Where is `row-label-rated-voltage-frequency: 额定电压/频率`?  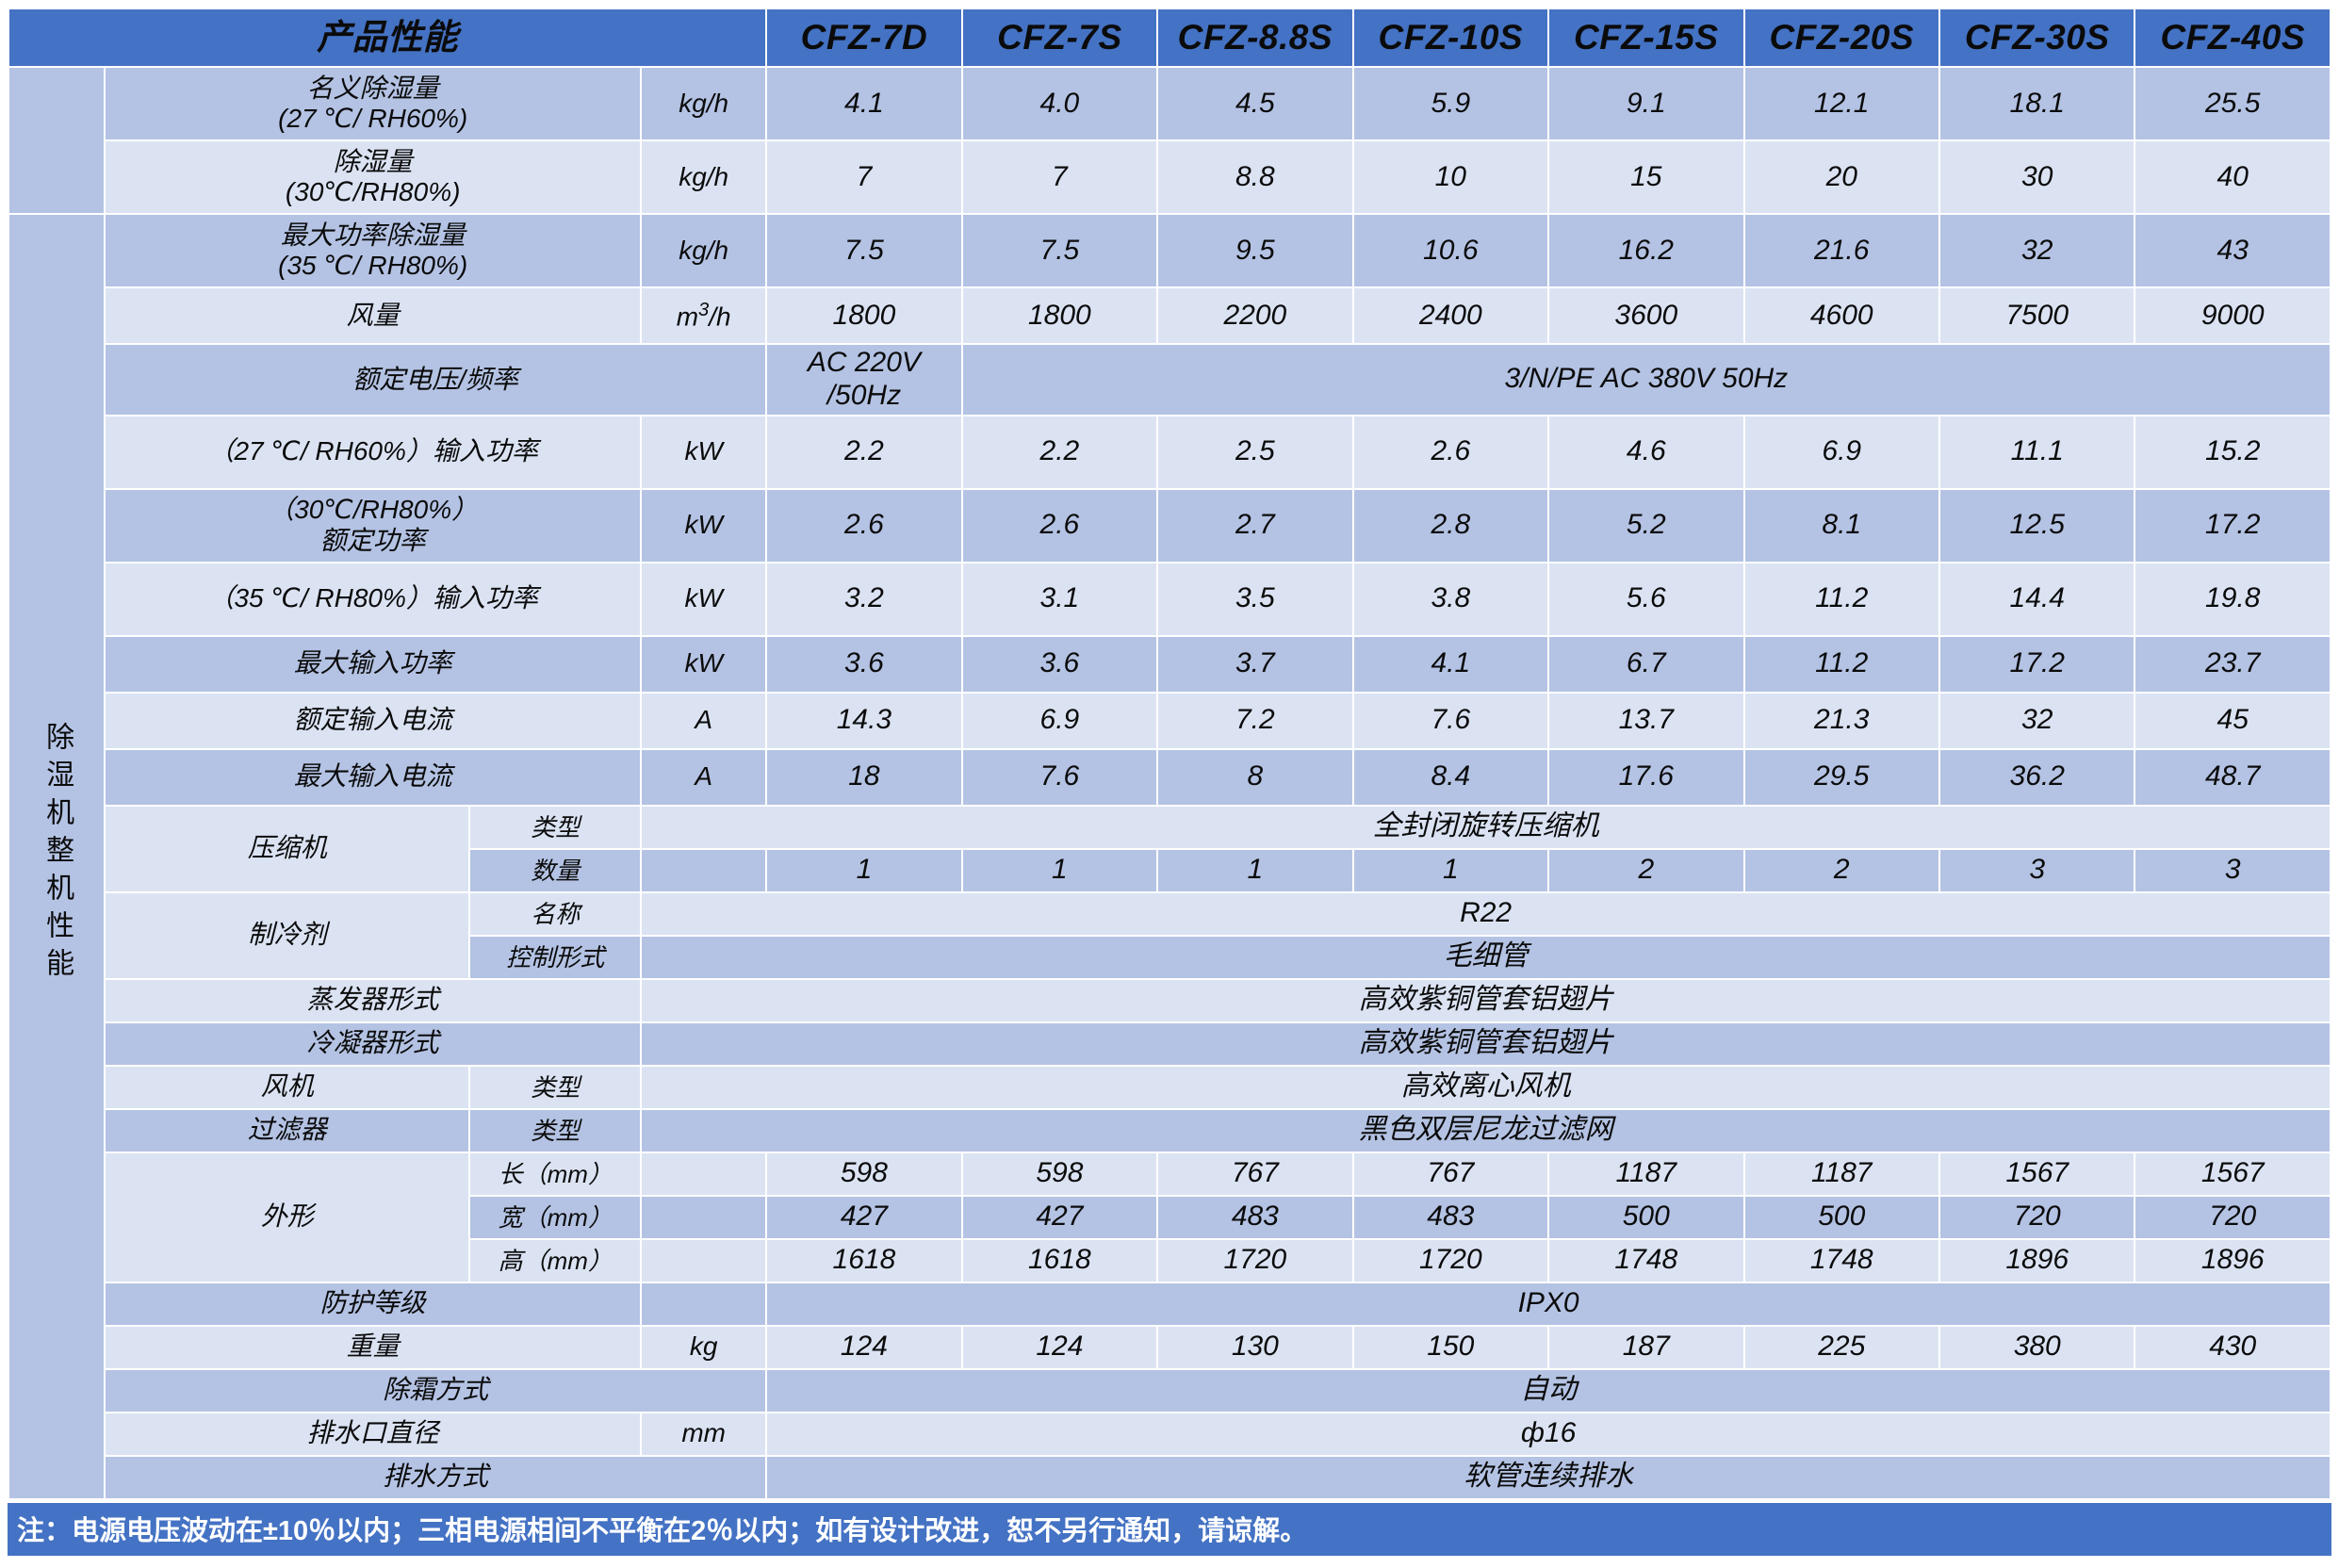 row-label-rated-voltage-frequency: 额定电压/频率 is located at coordinates (436, 380).